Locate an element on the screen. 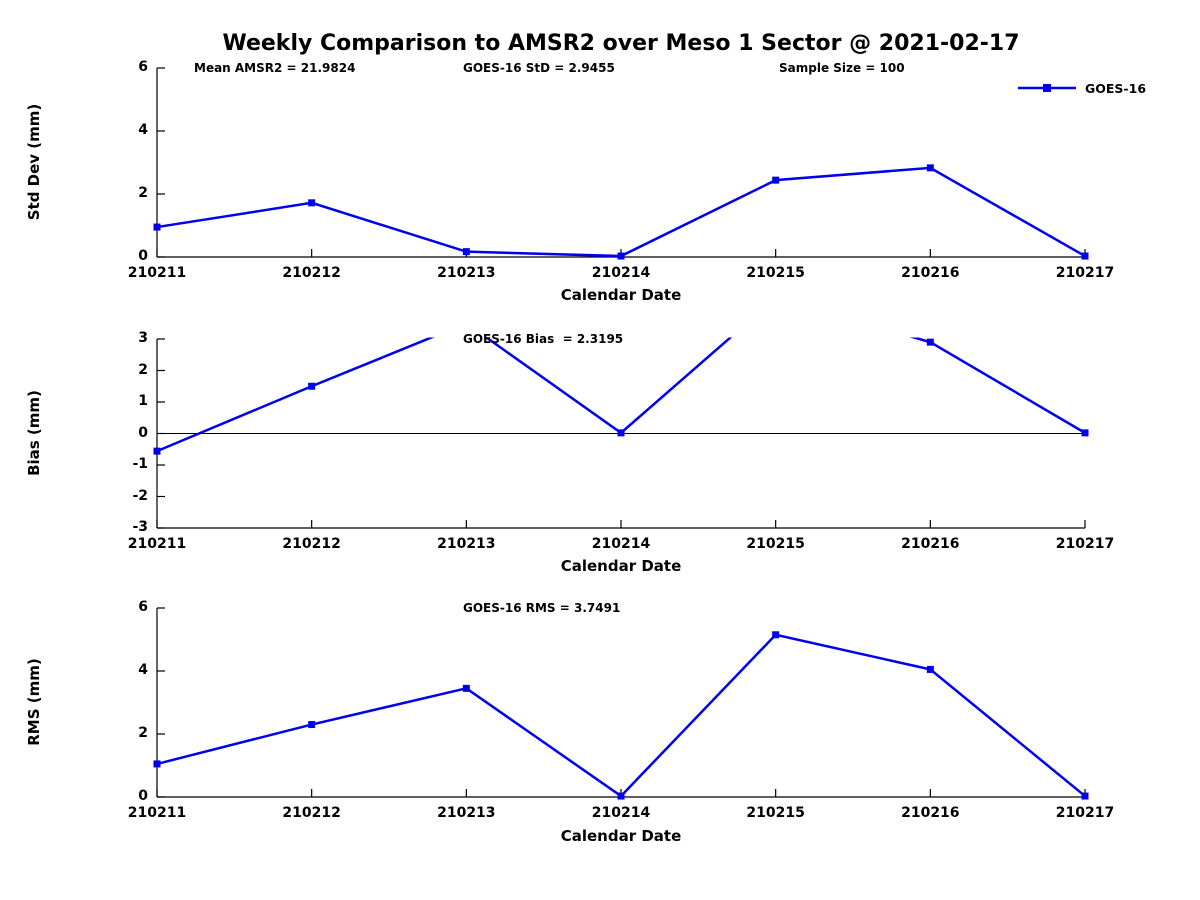 This screenshot has width=1200, height=900. x-axis-label-rms: Calendar Date is located at coordinates (621, 836).